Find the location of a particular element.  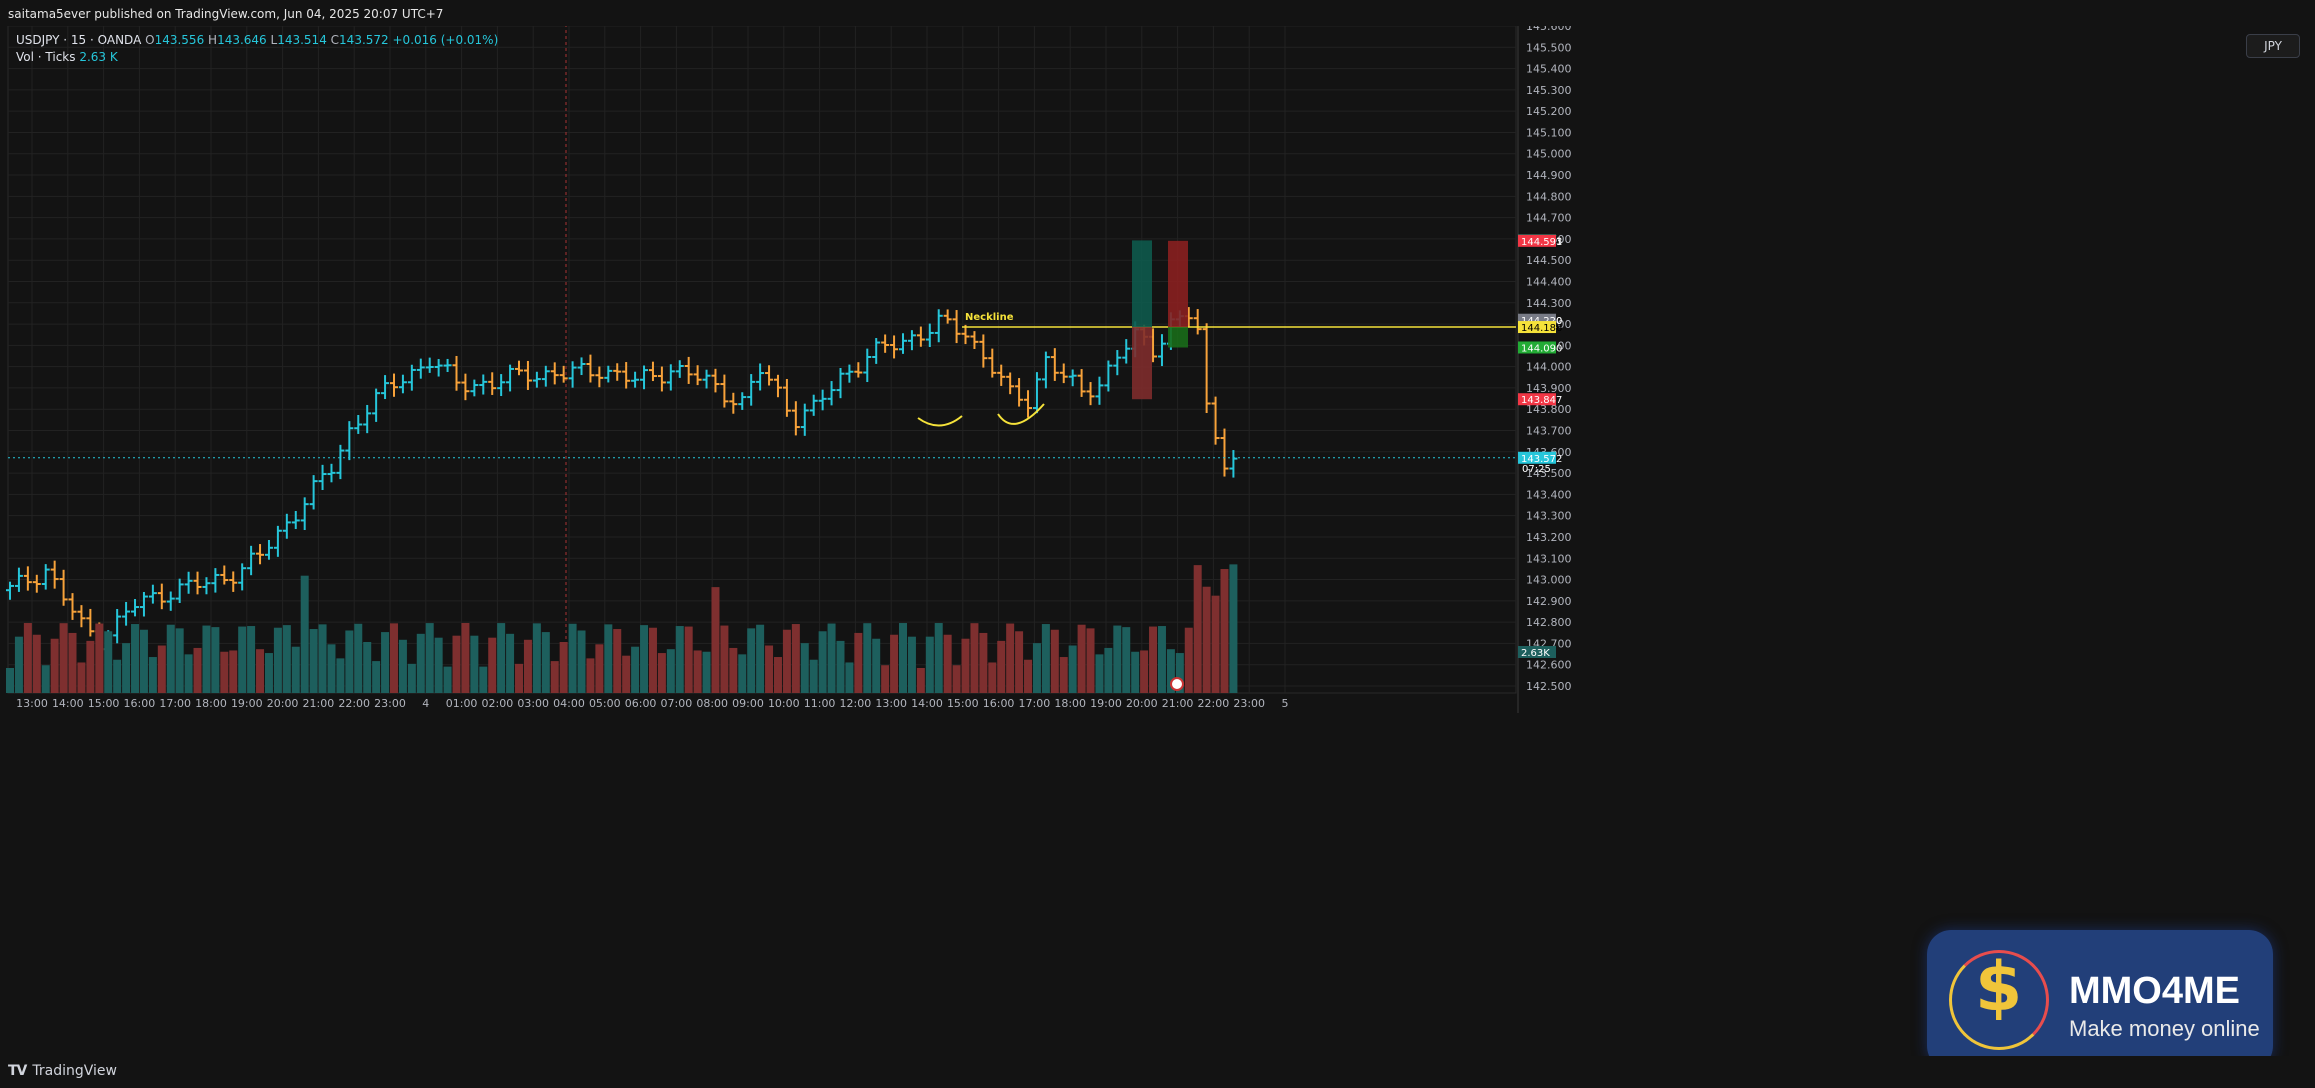

y-tick-label: 143.800 is located at coordinates (1549, 409).